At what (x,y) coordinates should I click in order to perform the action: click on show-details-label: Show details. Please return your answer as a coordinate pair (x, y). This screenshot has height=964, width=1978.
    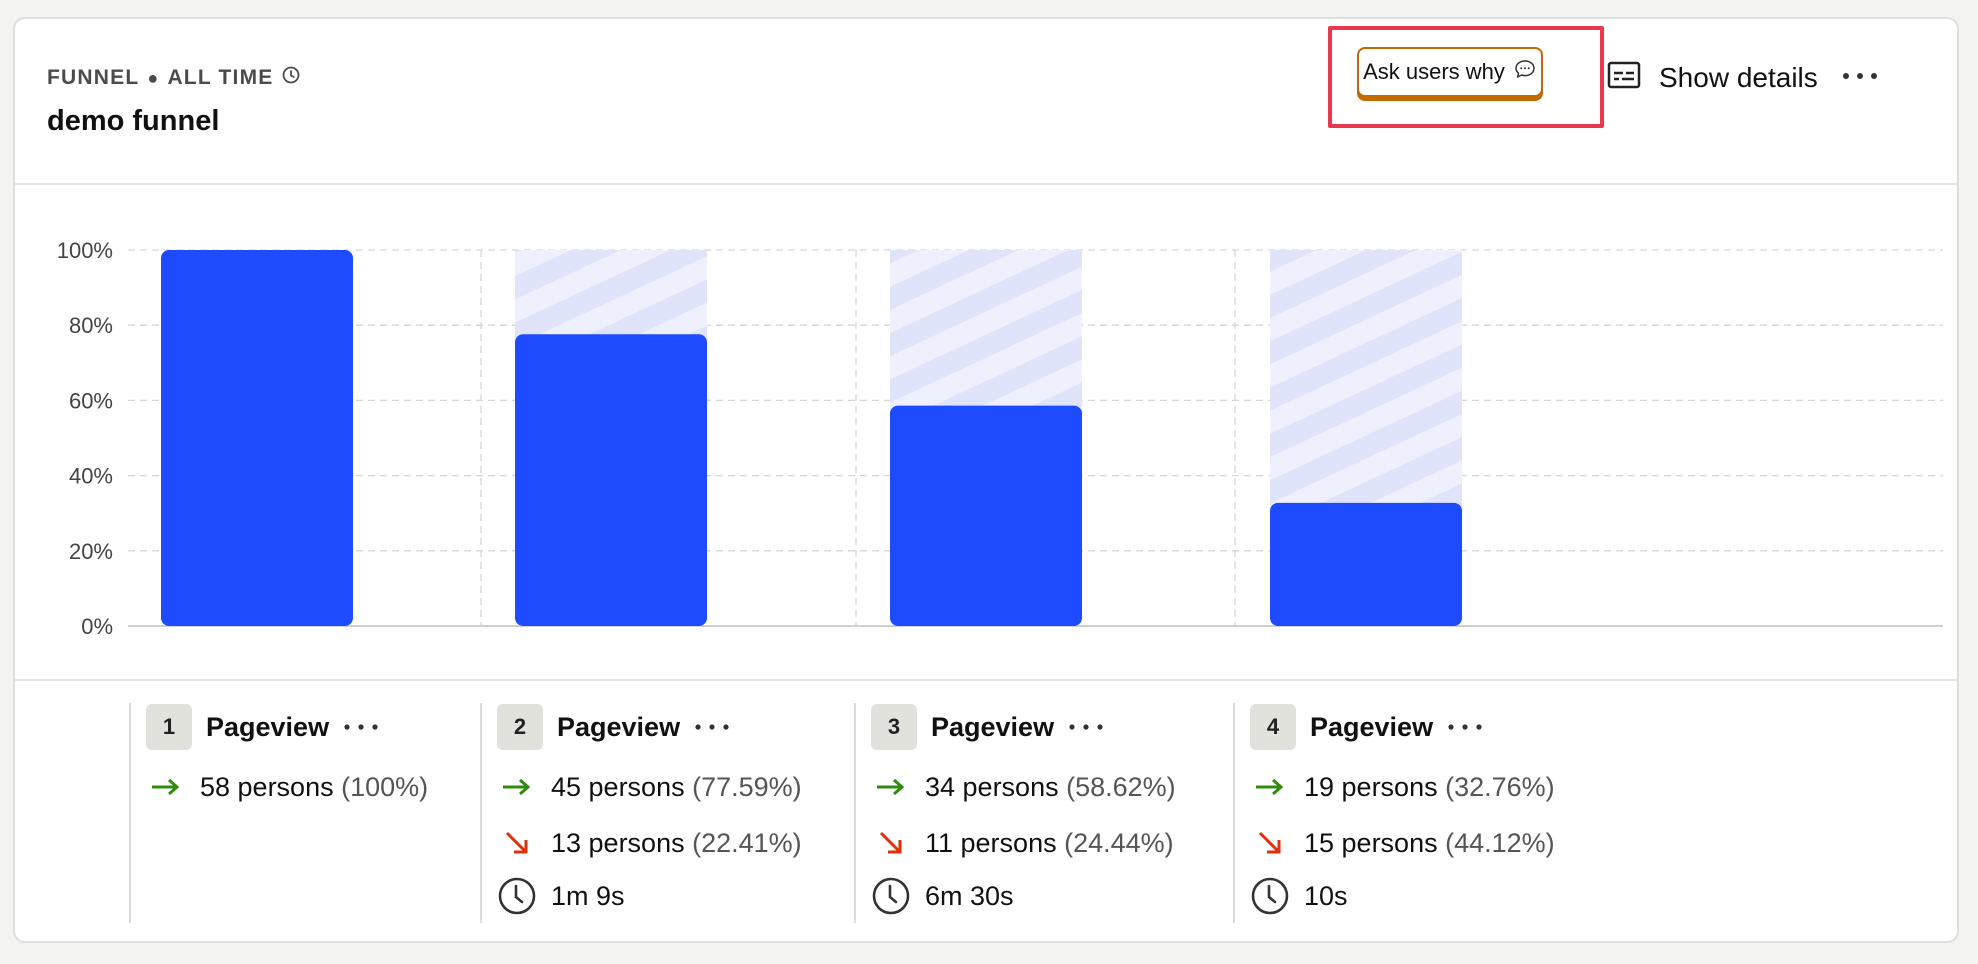
    Looking at the image, I should click on (1738, 77).